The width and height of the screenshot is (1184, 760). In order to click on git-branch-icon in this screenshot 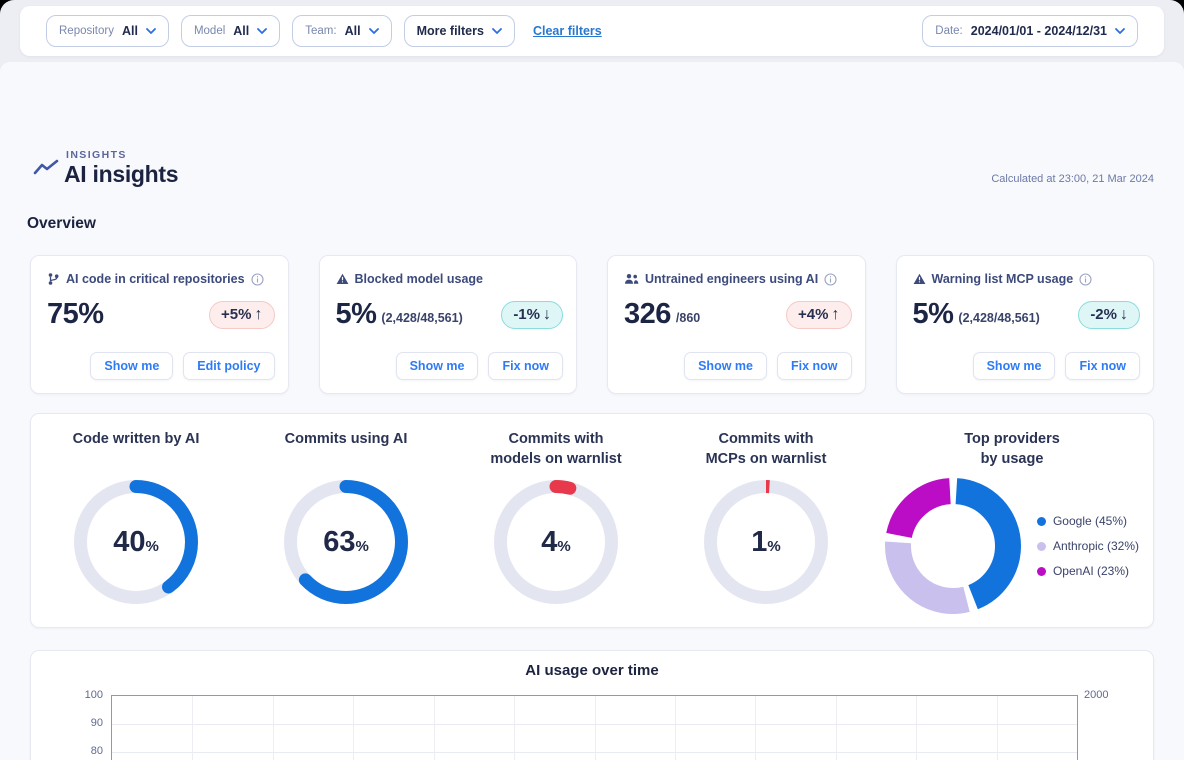, I will do `click(53, 279)`.